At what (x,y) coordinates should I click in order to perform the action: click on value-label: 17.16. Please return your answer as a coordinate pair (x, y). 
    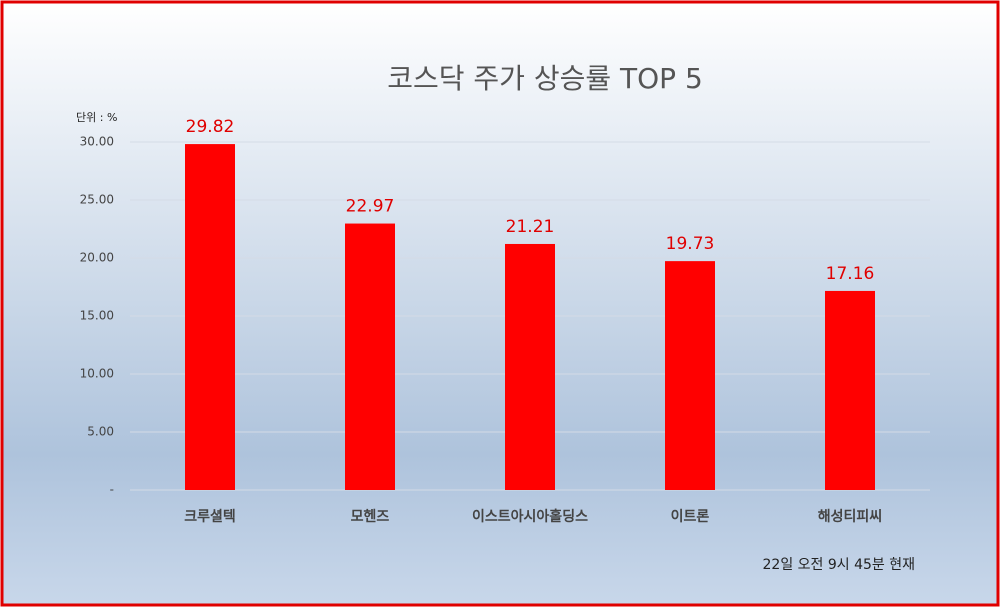
    Looking at the image, I should click on (850, 274).